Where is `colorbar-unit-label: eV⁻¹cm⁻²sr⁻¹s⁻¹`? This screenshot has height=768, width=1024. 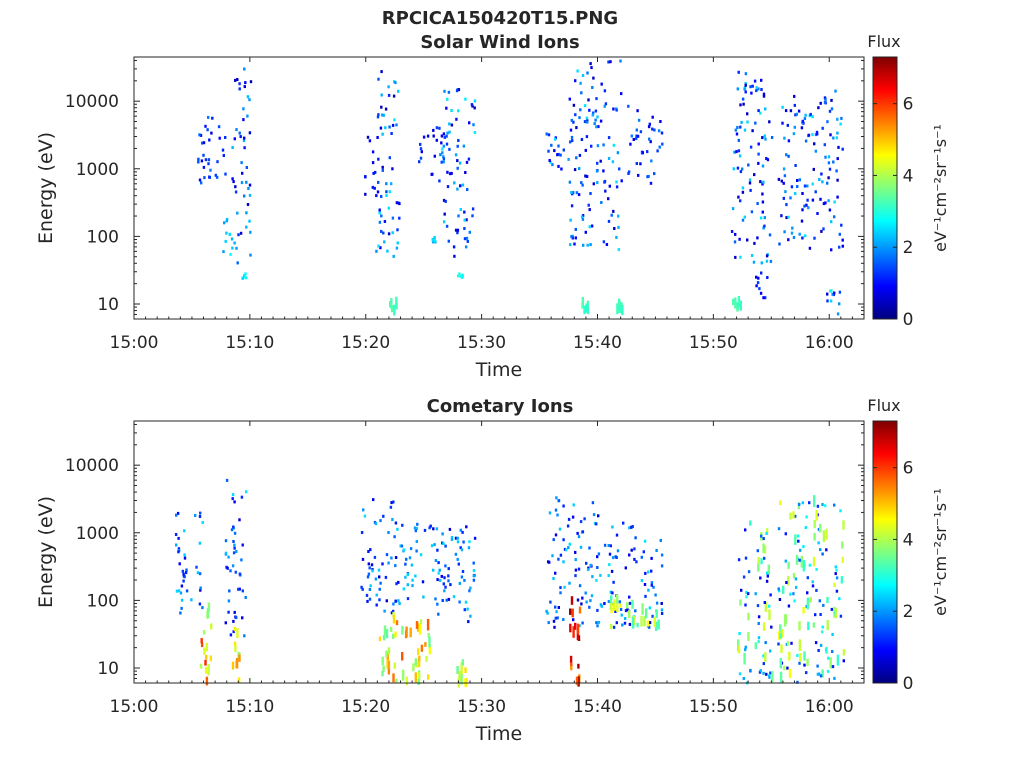 colorbar-unit-label: eV⁻¹cm⁻²sr⁻¹s⁻¹ is located at coordinates (940, 552).